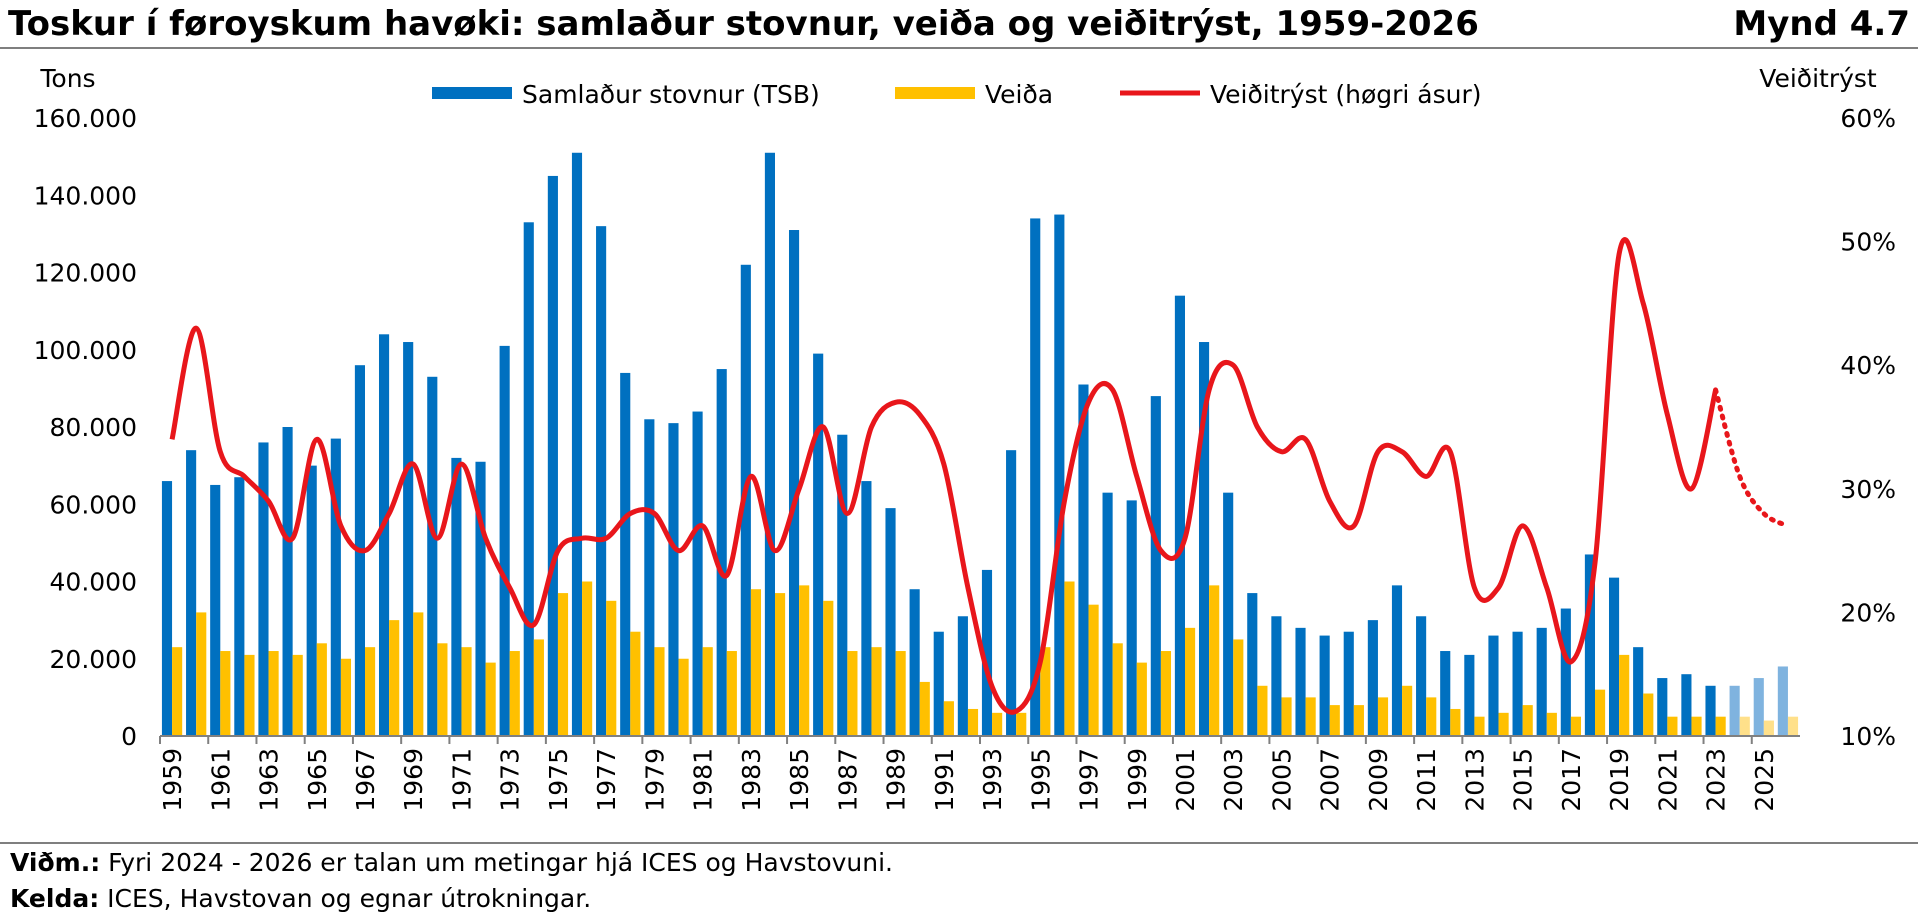  I want to click on left-axis-label: Tons, so click(67, 78).